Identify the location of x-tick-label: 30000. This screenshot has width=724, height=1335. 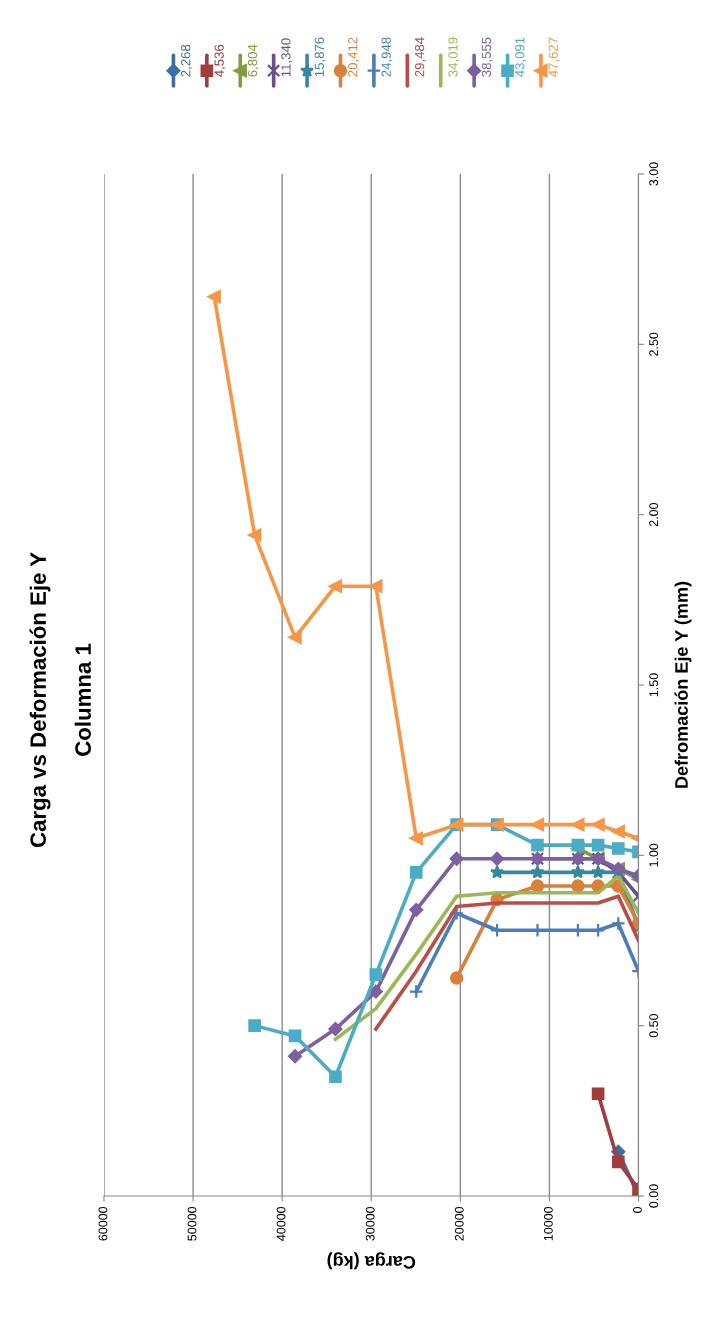
(370, 1223).